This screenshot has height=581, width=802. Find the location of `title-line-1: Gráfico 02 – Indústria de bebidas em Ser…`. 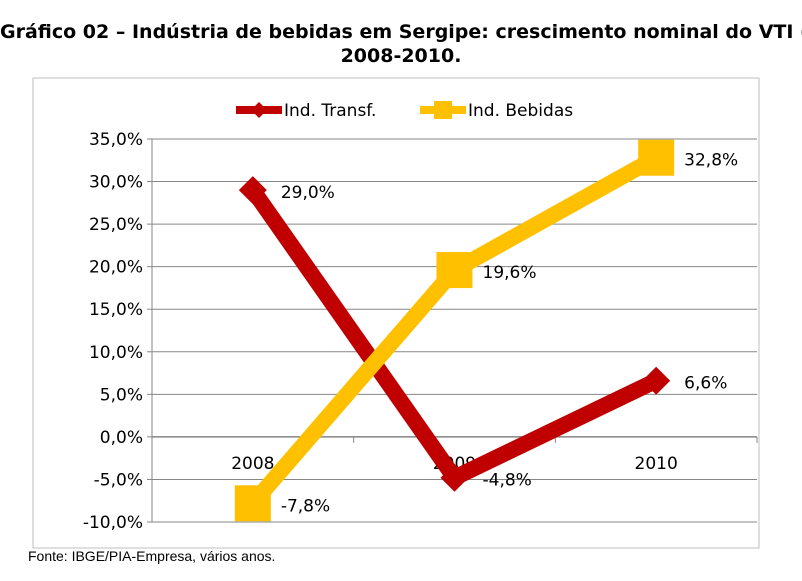

title-line-1: Gráfico 02 – Indústria de bebidas em Ser… is located at coordinates (401, 32).